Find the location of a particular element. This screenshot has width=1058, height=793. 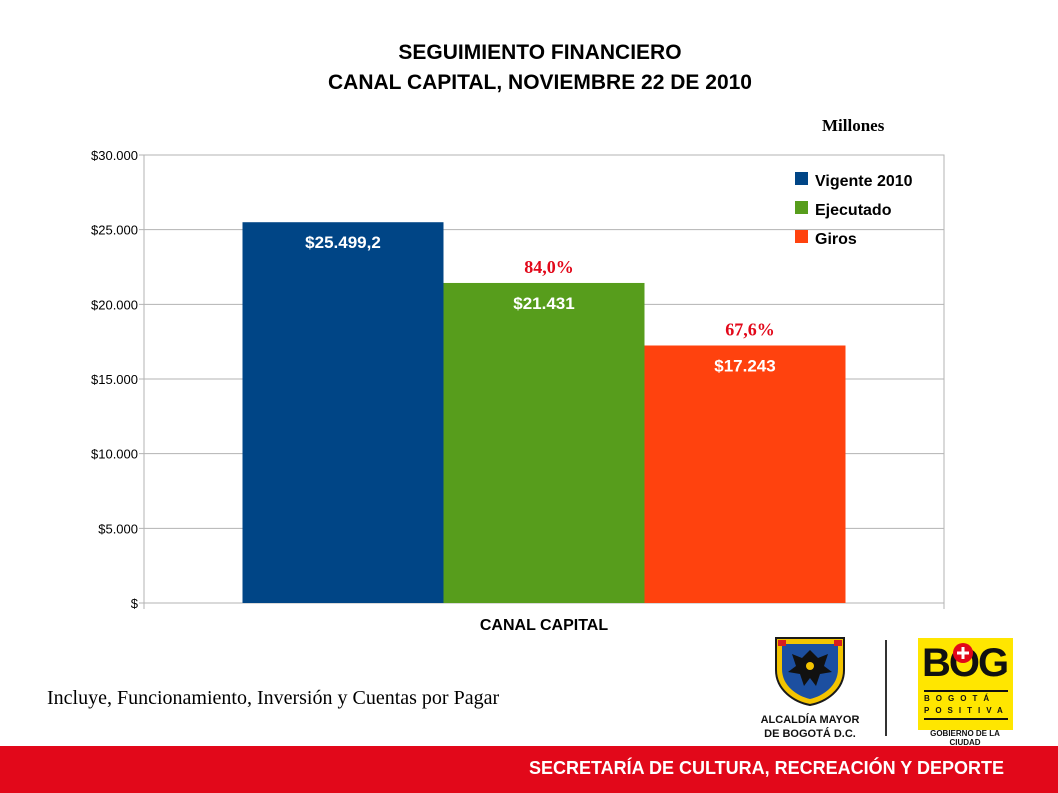

percent-label: 67,6% is located at coordinates (750, 330).